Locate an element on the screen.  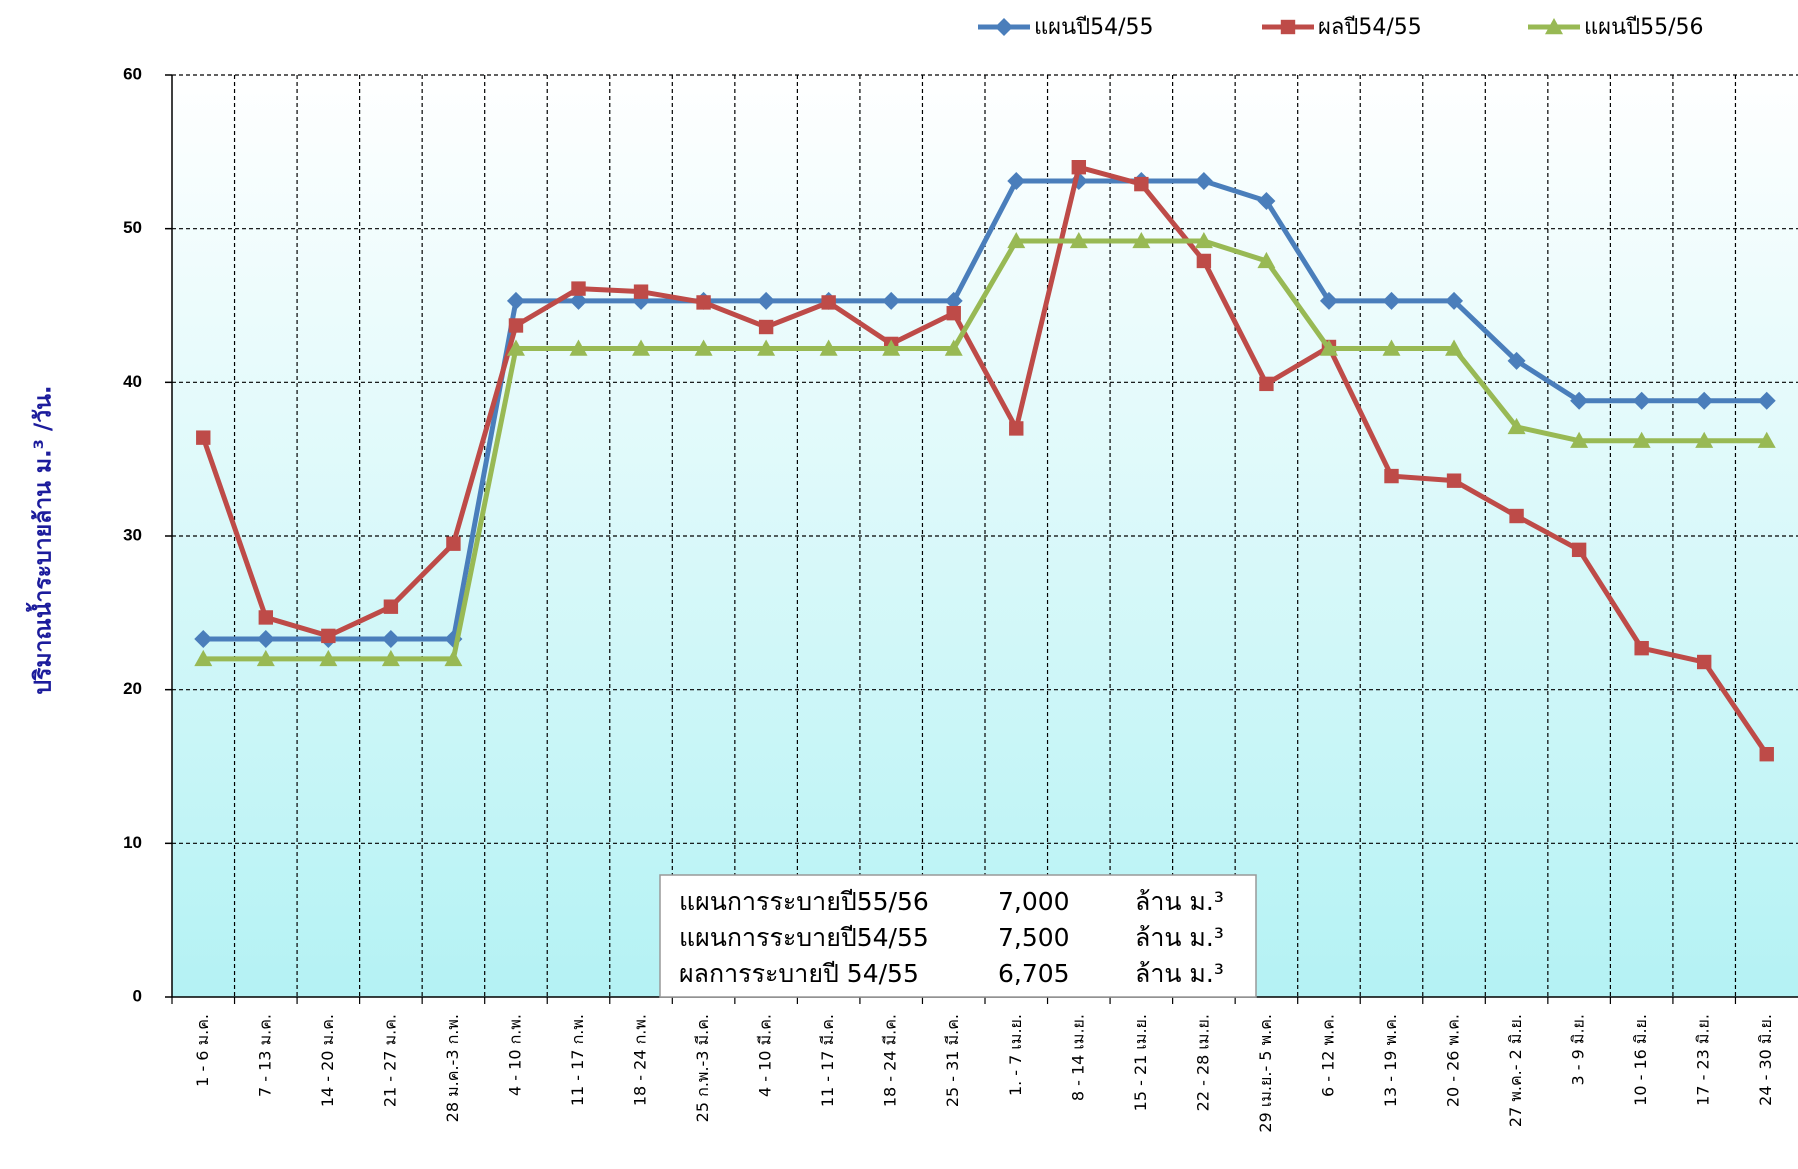
y-tick-label: 50 is located at coordinates (132, 227).